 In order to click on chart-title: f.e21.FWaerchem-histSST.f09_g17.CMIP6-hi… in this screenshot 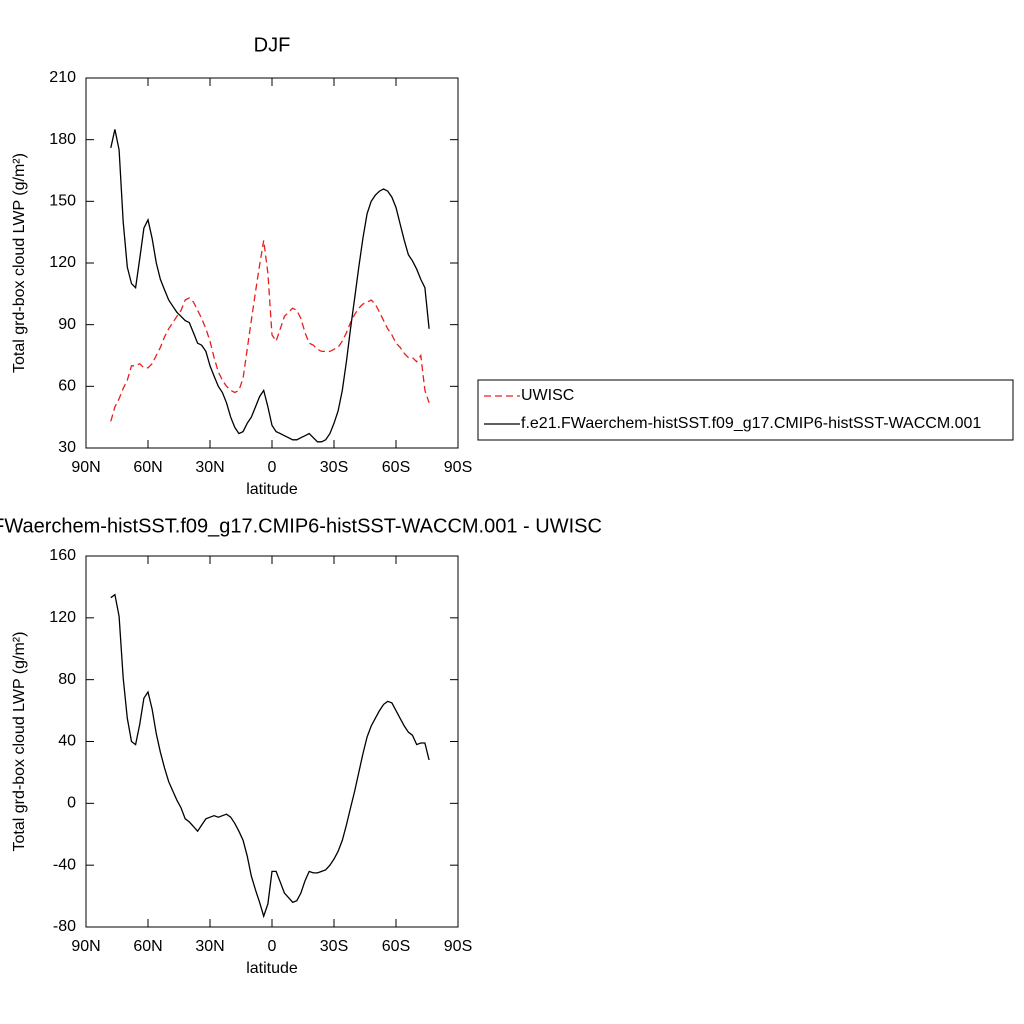, I will do `click(301, 526)`.